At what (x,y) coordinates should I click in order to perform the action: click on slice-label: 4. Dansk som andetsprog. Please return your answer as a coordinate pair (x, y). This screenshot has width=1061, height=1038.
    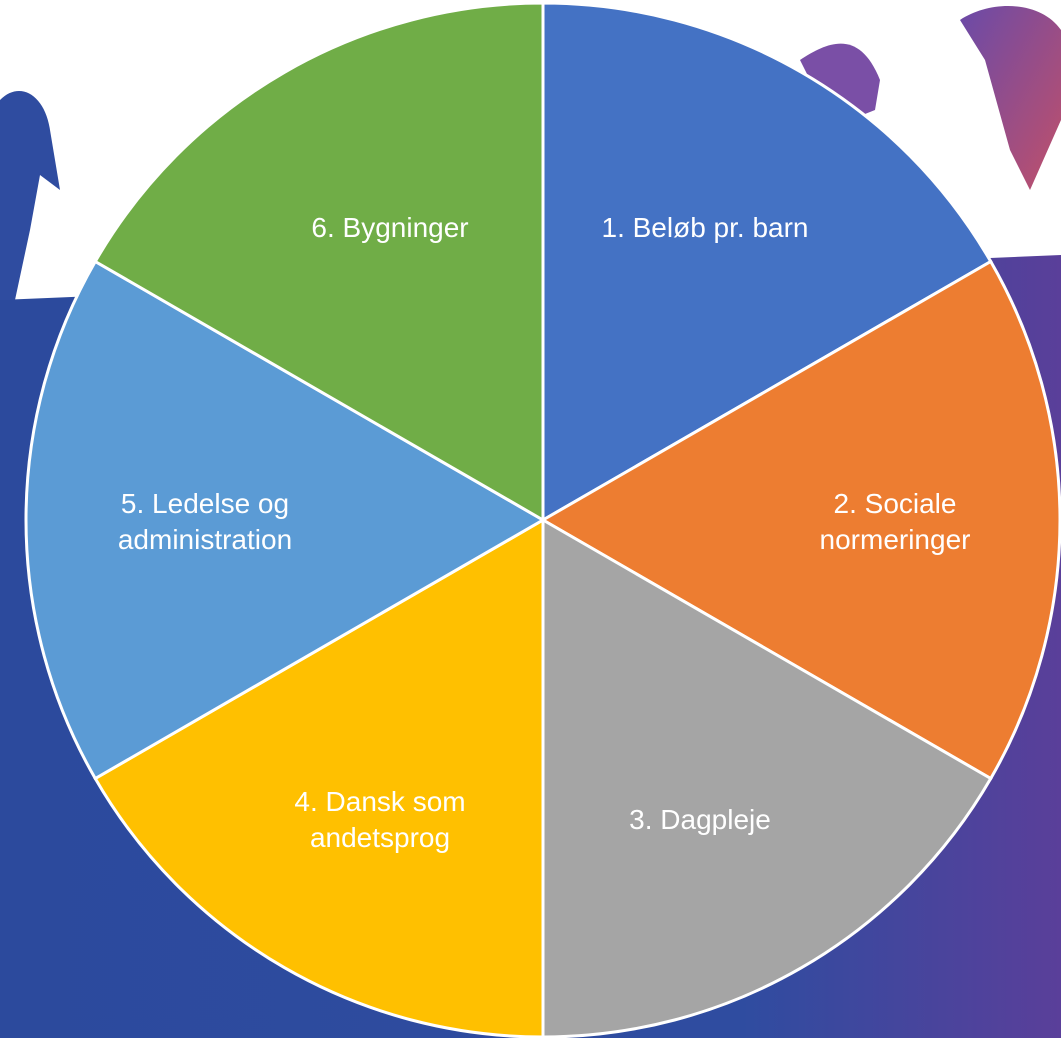
    Looking at the image, I should click on (380, 819).